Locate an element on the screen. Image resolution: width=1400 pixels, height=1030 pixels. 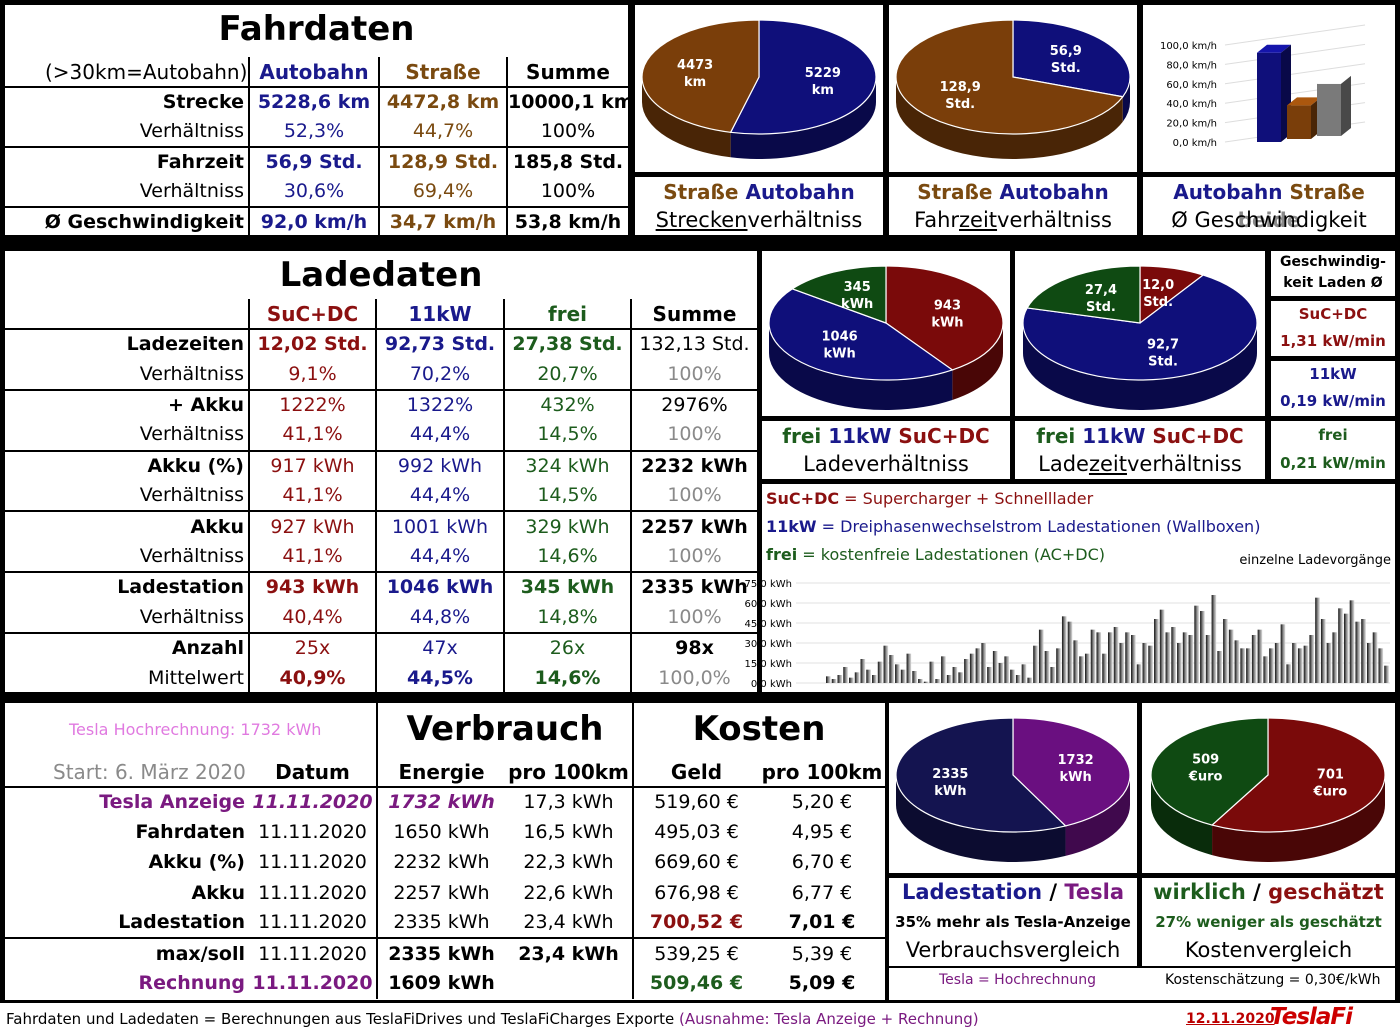
y-tick-label: 60,0 kWh is located at coordinates (768, 604).